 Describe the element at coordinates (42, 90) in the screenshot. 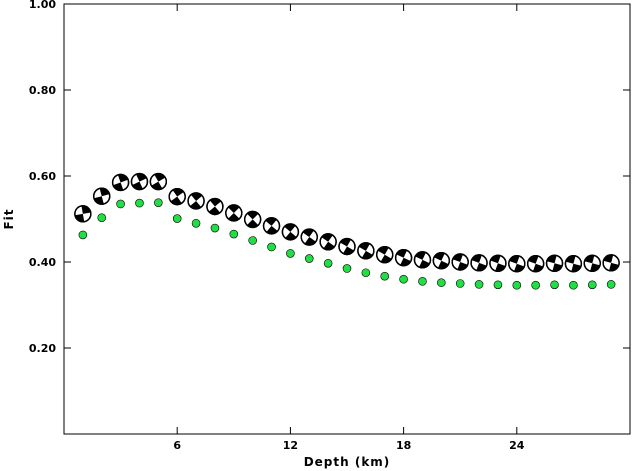

I see `y-tick-label: 0.80` at that location.